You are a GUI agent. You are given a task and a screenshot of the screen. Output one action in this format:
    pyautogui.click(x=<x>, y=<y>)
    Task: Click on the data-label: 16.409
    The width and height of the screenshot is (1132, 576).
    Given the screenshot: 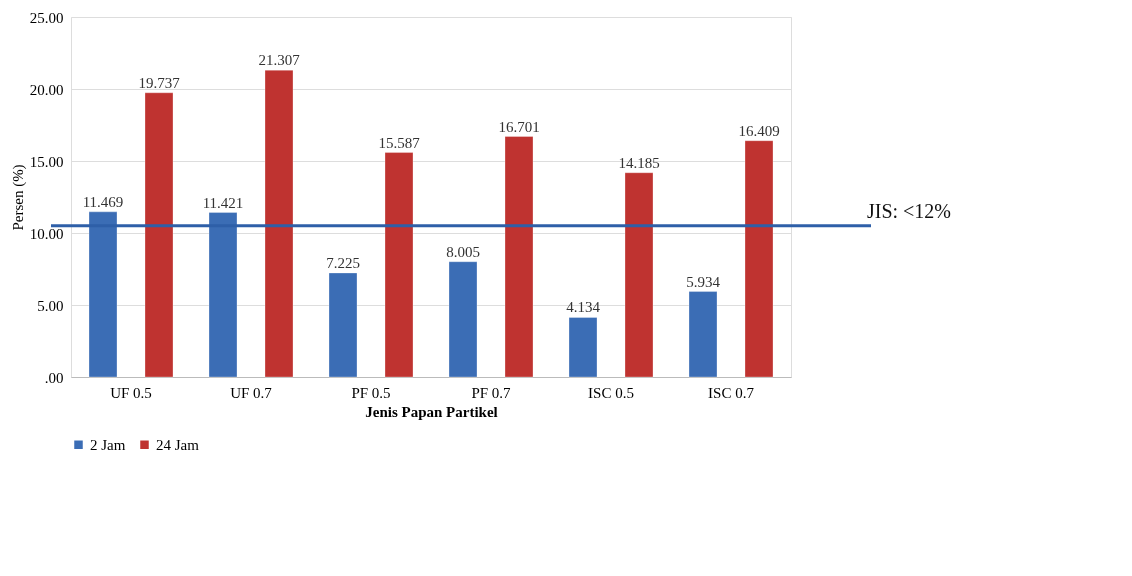 What is the action you would take?
    pyautogui.click(x=759, y=130)
    